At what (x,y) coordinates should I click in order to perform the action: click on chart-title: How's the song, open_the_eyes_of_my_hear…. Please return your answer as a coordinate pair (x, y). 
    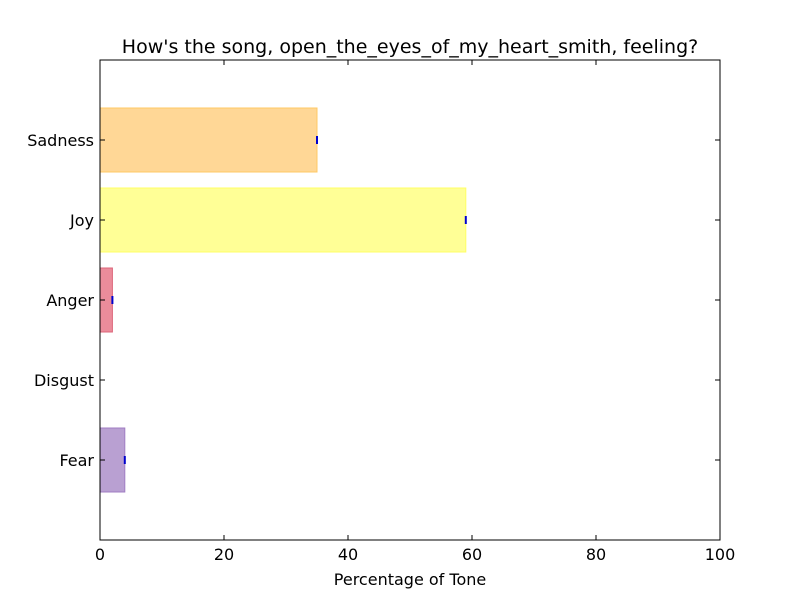
    Looking at the image, I should click on (410, 47).